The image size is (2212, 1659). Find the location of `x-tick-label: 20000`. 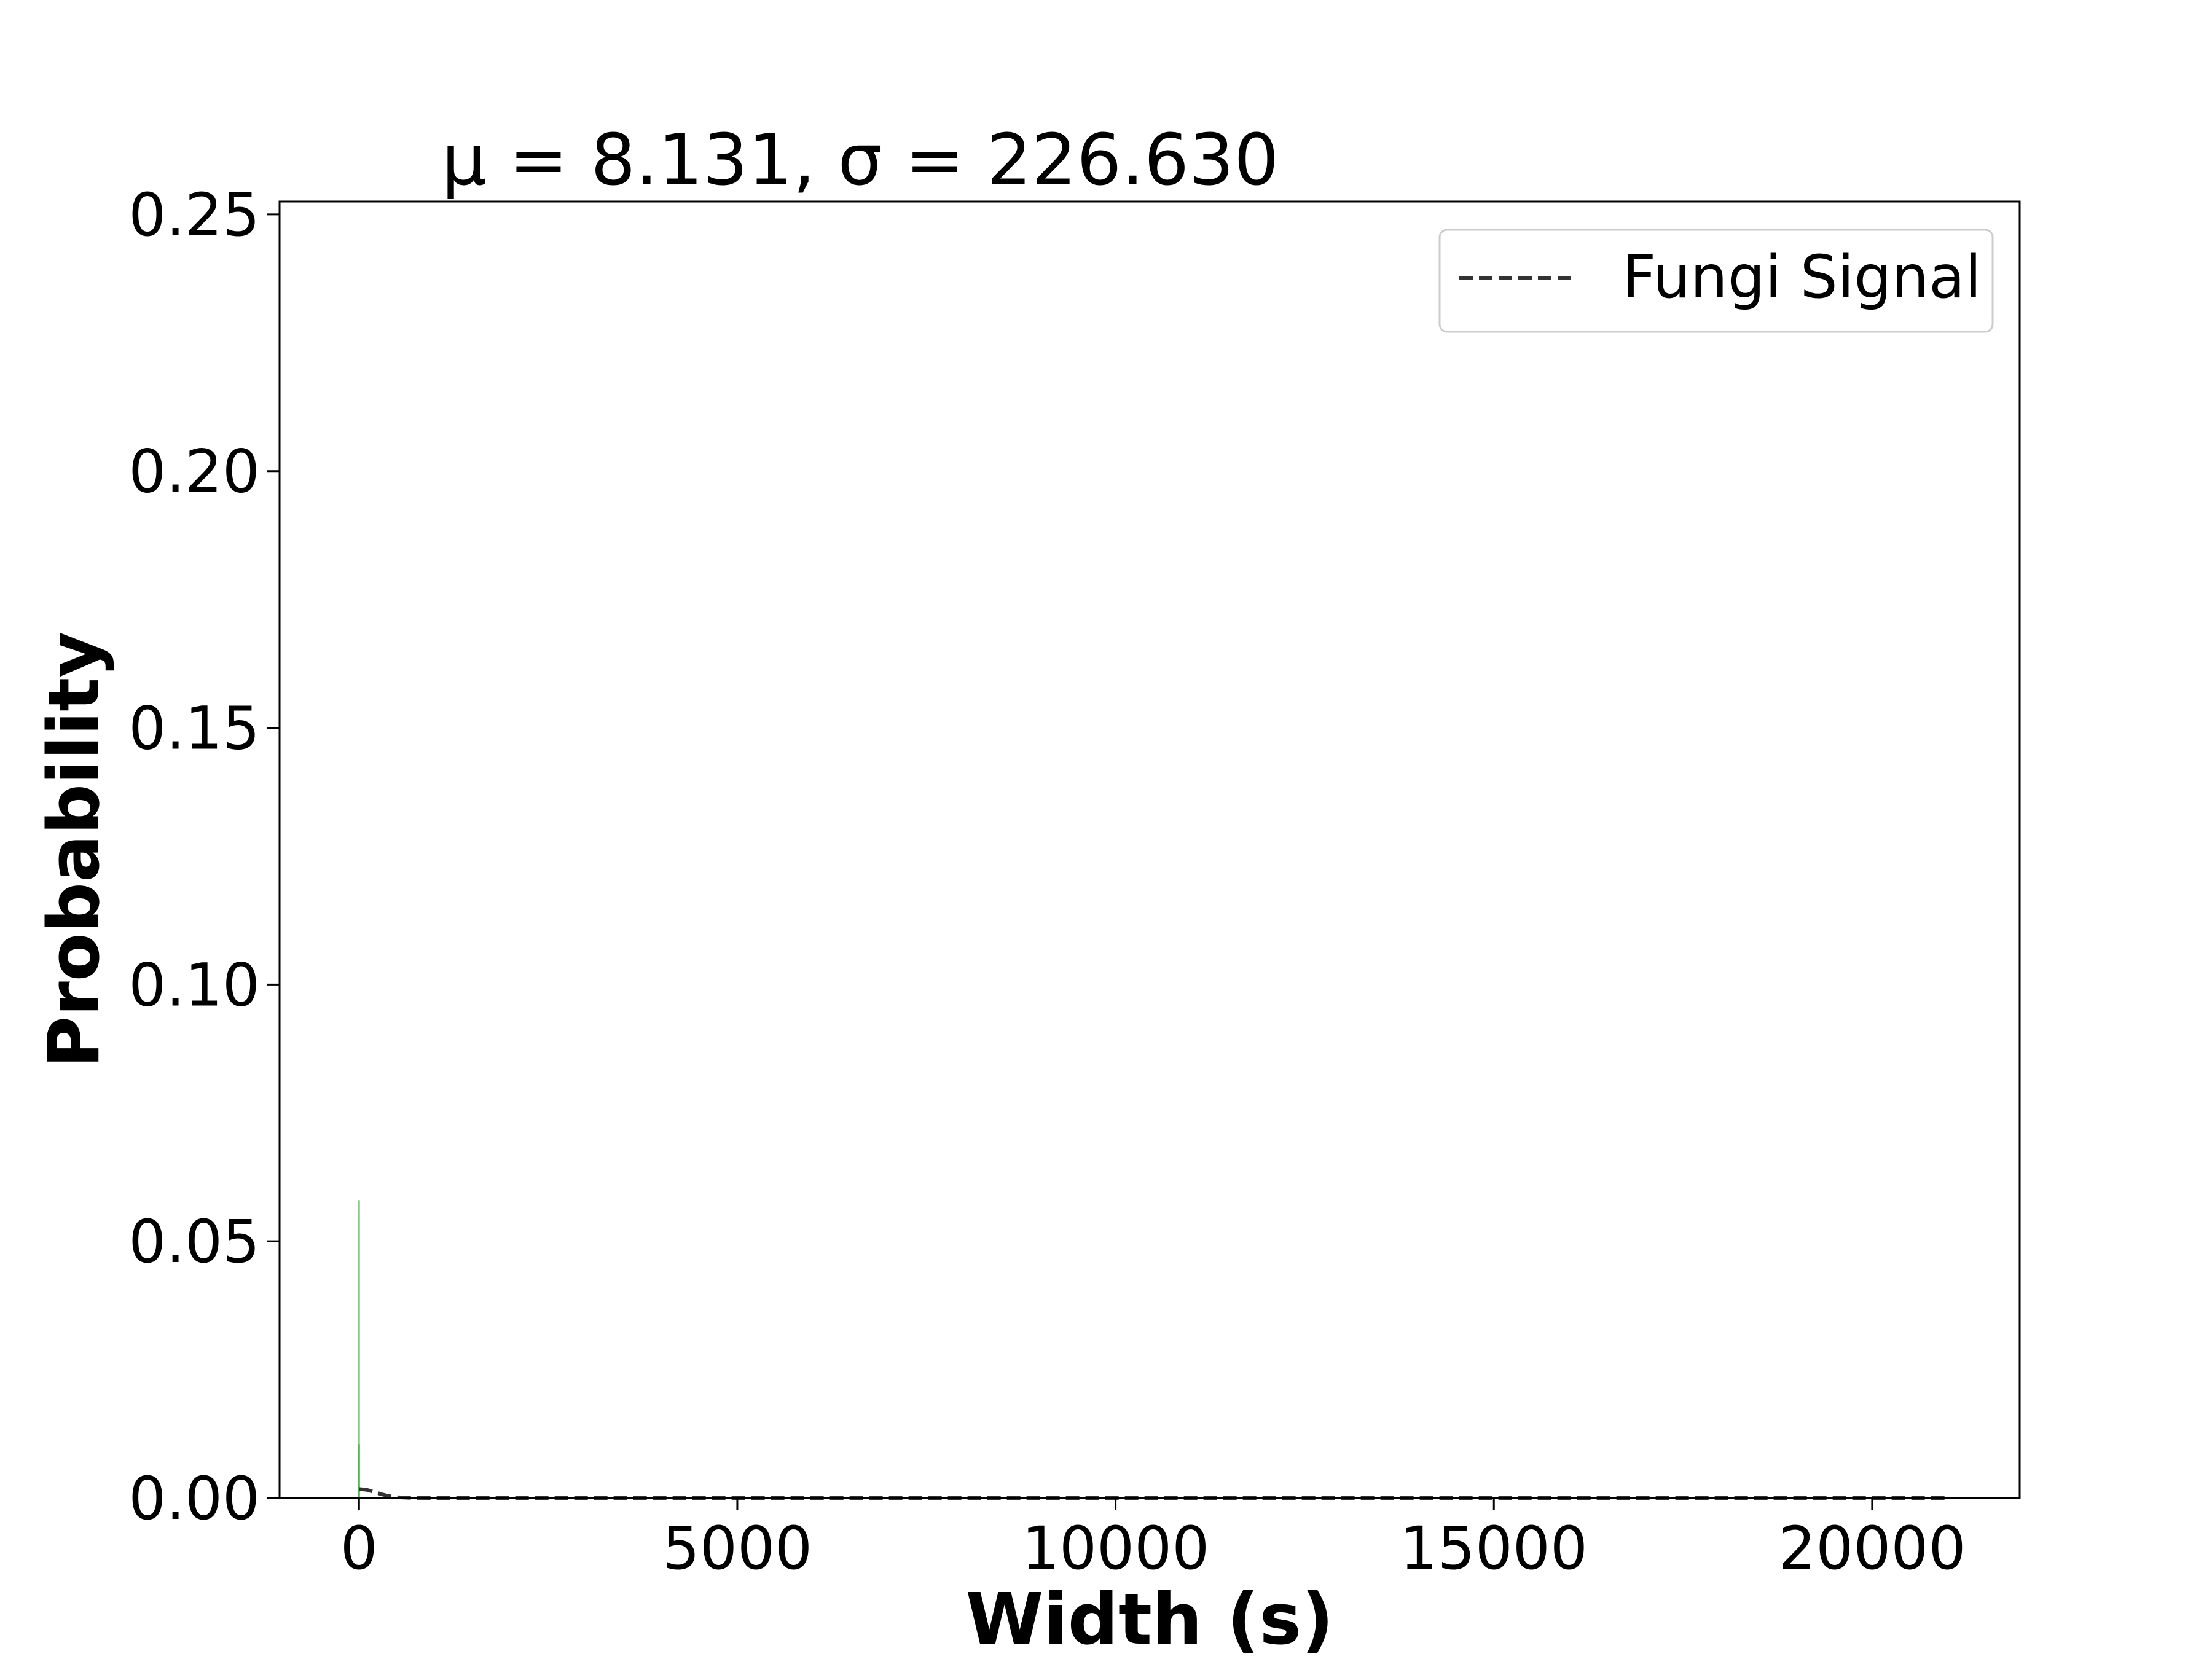

x-tick-label: 20000 is located at coordinates (1872, 1548).